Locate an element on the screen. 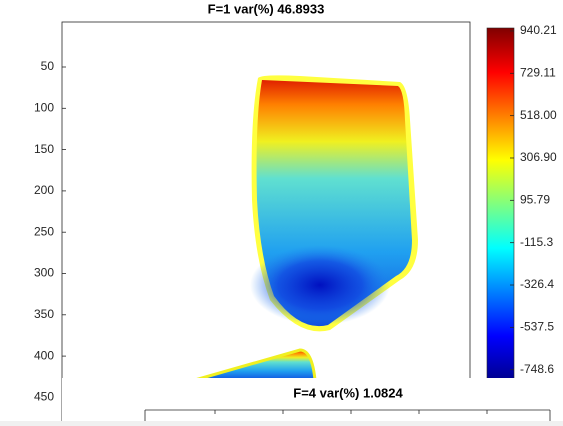  chart-title: F=1 var(%) 46.8933 is located at coordinates (266, 8).